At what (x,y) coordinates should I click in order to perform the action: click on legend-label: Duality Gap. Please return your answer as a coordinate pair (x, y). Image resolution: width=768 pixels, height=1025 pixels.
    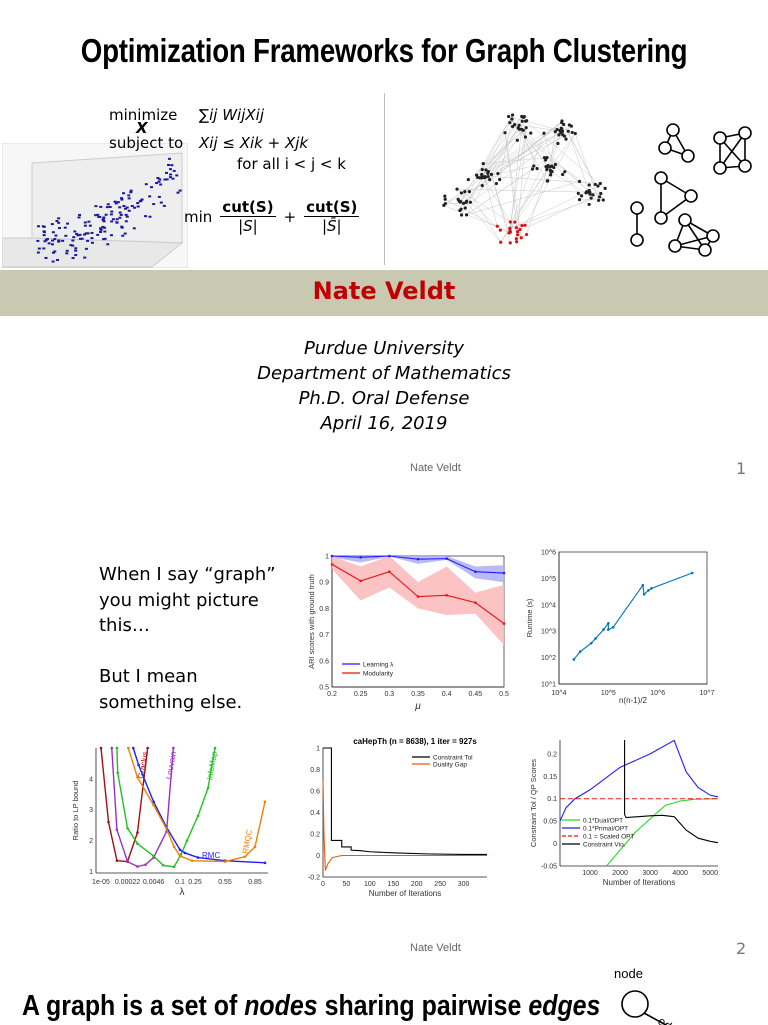
    Looking at the image, I should click on (450, 765).